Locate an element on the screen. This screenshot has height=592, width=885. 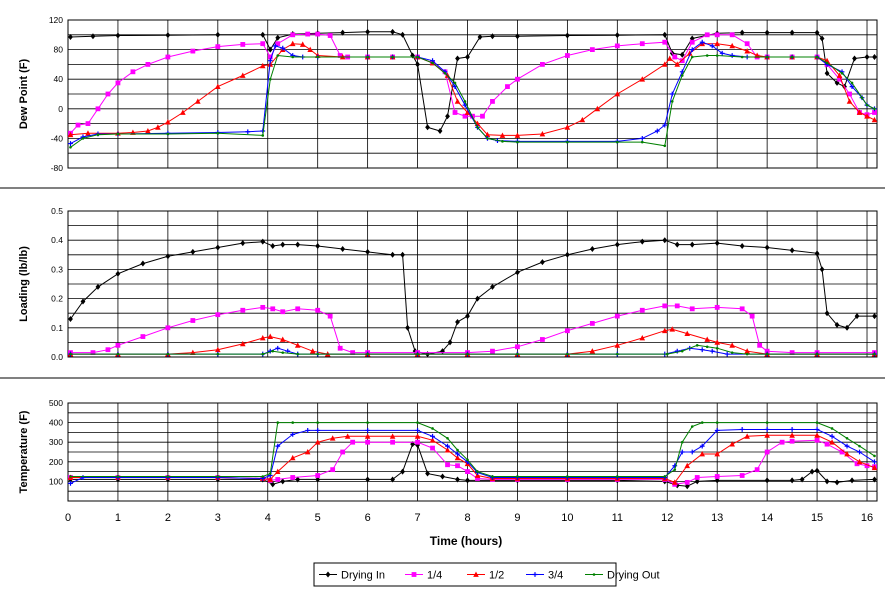
x-axis-label: Time (hours) is located at coordinates (466, 541).